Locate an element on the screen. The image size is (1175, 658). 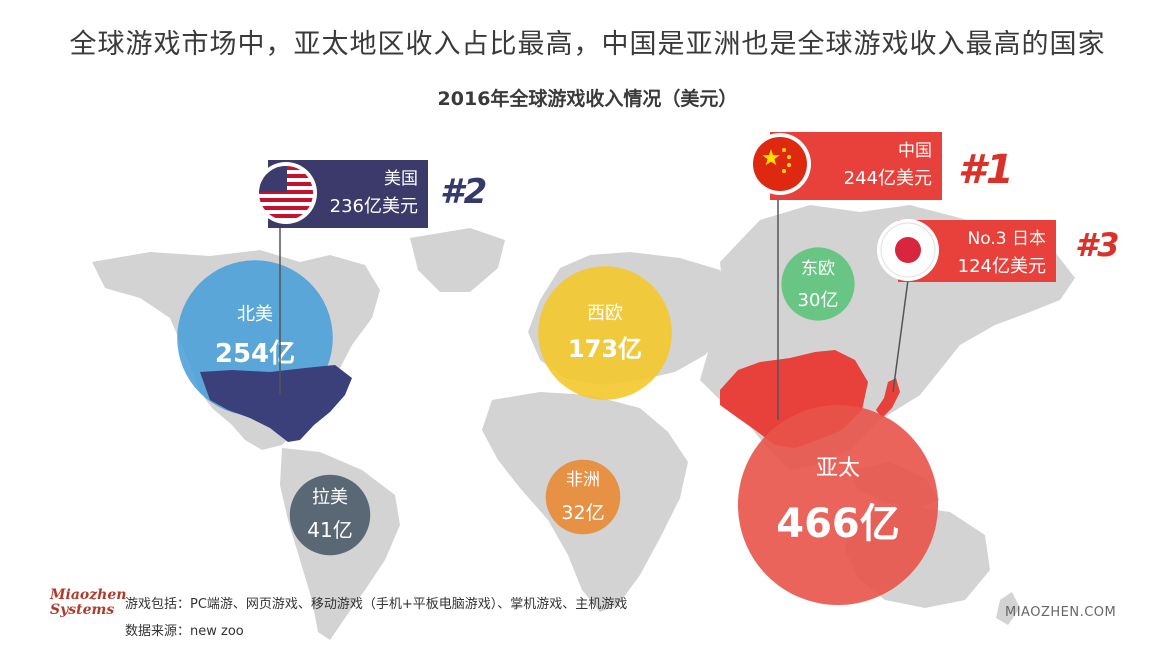
bubble-circle-latam is located at coordinates (330, 515).